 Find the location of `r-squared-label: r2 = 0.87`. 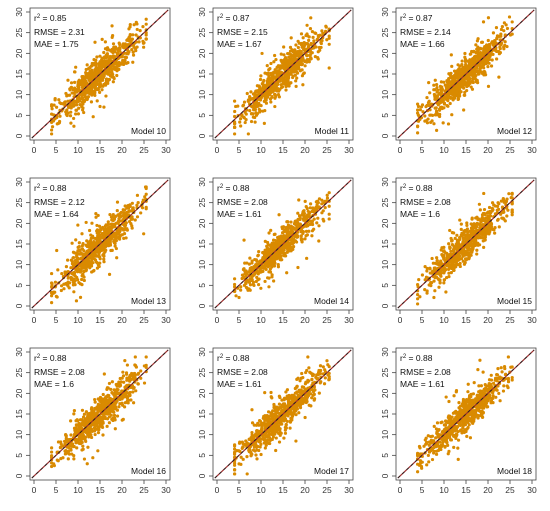

r-squared-label: r2 = 0.87 is located at coordinates (233, 18).